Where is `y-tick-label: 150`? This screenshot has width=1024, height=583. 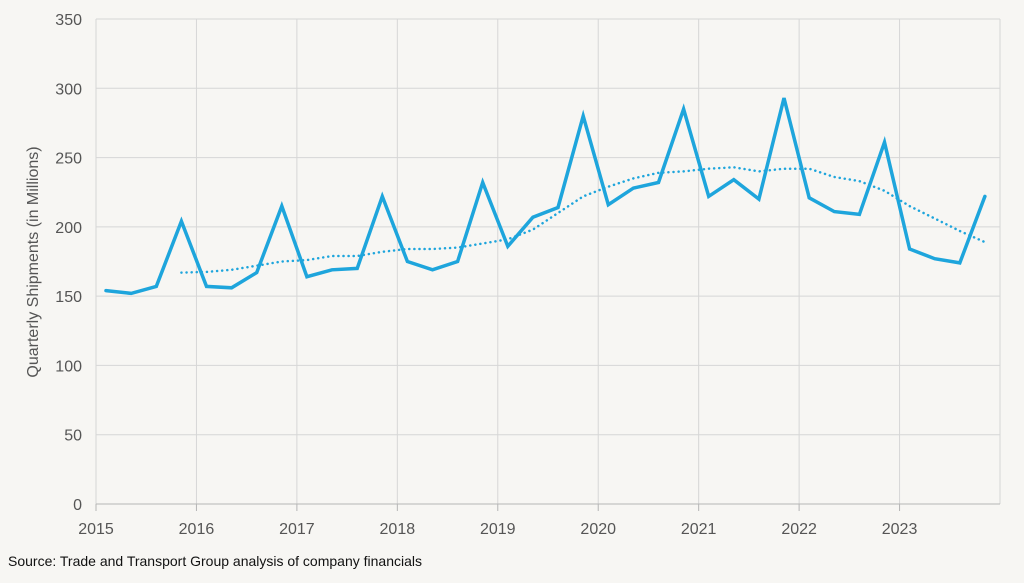
y-tick-label: 150 is located at coordinates (68, 297).